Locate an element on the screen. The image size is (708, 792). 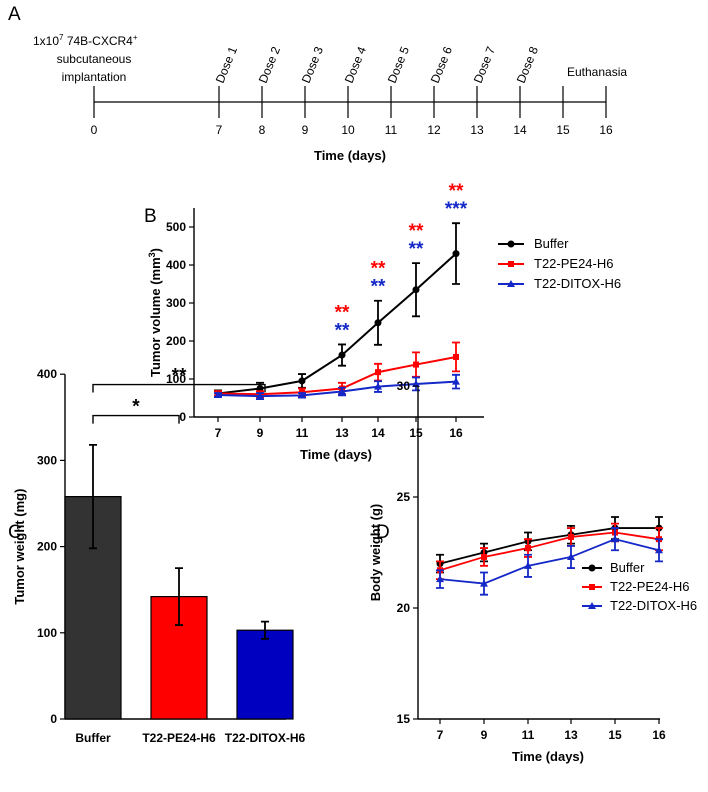
y-axis-title: Tumor weight (mg) is located at coordinates (19, 547).